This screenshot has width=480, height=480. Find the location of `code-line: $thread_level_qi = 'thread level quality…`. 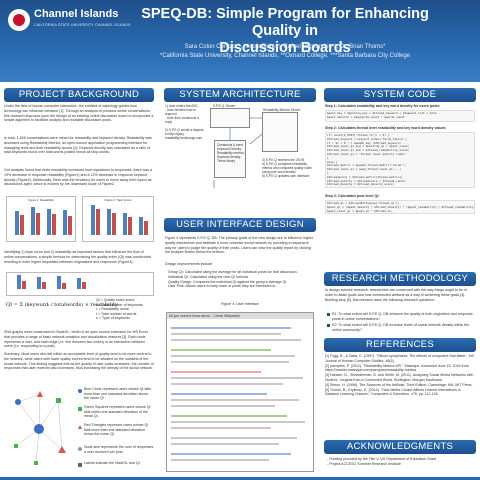

code-line: $thread_level_qi = 'thread level quality… is located at coordinates (367, 153).